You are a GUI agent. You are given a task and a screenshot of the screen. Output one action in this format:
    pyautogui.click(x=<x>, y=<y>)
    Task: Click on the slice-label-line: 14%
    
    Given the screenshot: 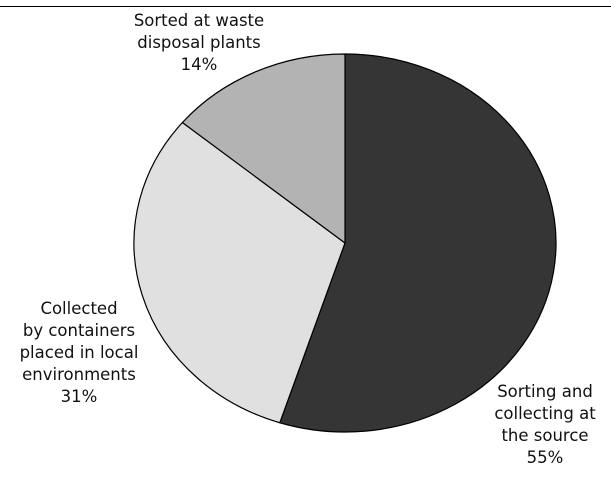 What is the action you would take?
    pyautogui.click(x=199, y=64)
    